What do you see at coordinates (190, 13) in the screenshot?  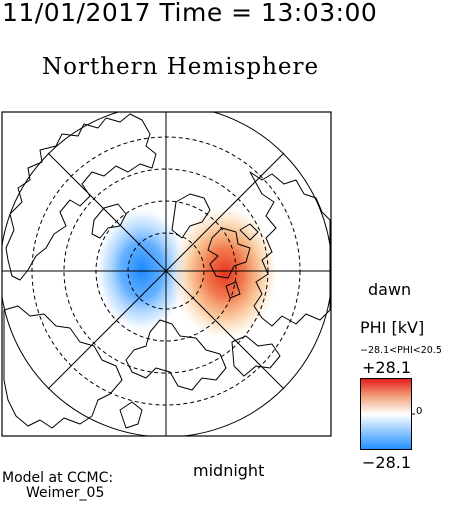 I see `timestamp-title: 11/01/2017 Time = 13:03:00` at bounding box center [190, 13].